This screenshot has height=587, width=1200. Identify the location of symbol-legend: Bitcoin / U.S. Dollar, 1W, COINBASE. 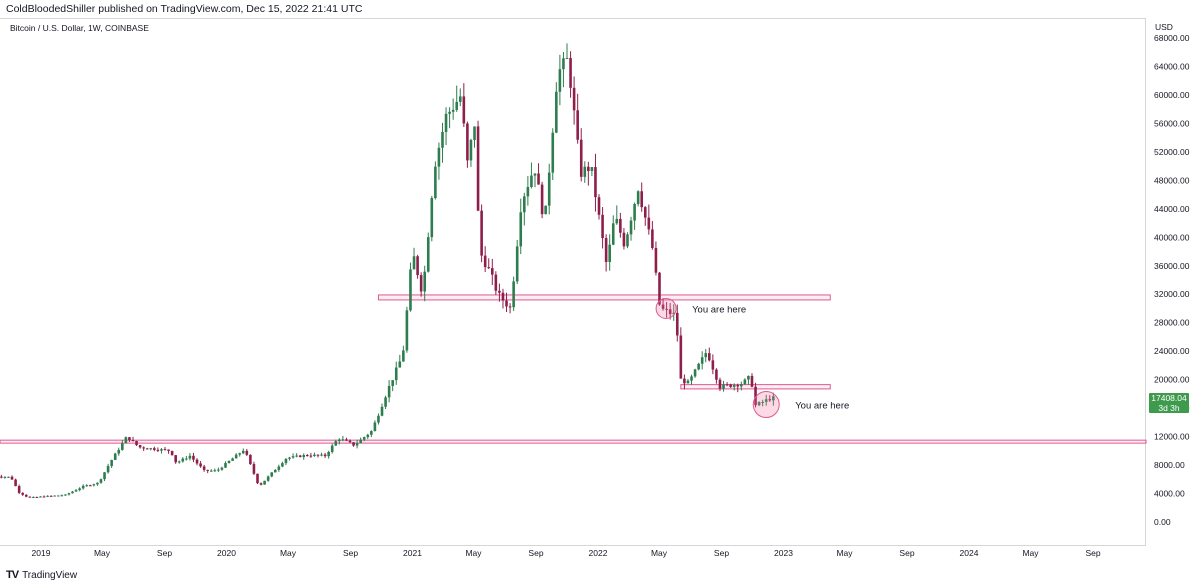
(79, 28).